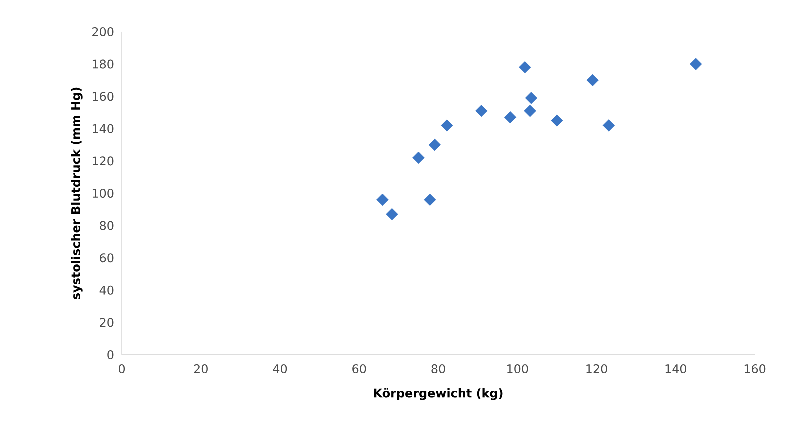 The width and height of the screenshot is (785, 441). I want to click on y-tick-label: 40, so click(107, 290).